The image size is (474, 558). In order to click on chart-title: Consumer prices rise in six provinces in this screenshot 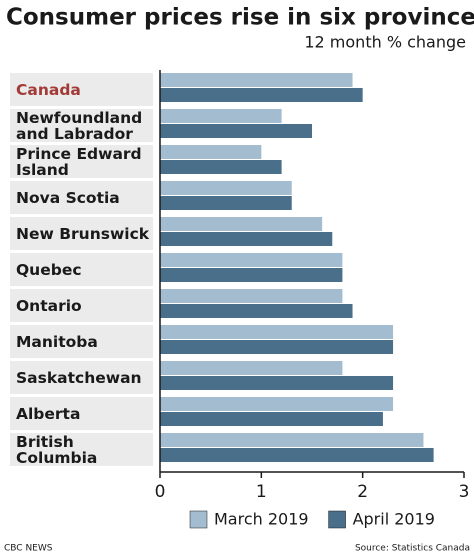, I will do `click(240, 18)`.